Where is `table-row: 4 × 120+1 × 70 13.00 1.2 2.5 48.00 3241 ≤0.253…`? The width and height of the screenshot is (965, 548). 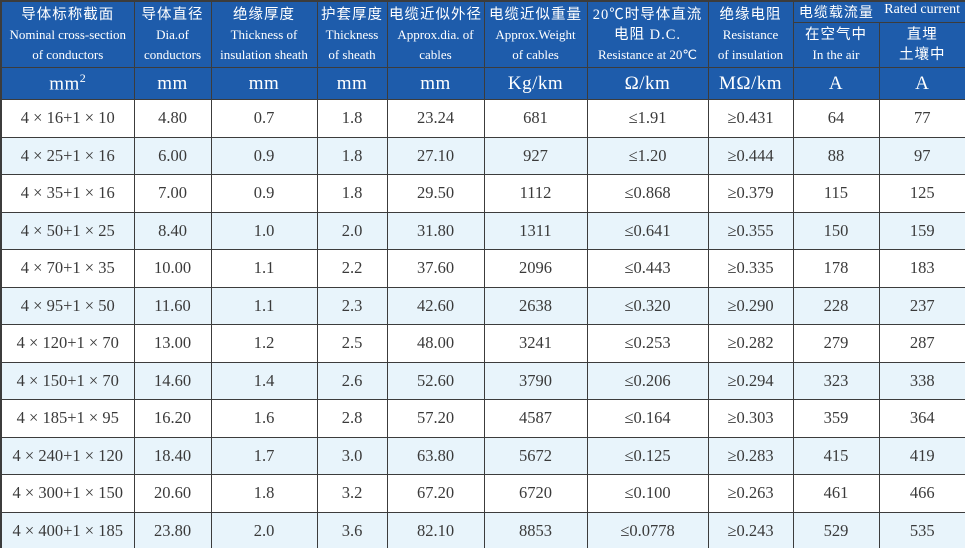
table-row: 4 × 120+1 × 70 13.00 1.2 2.5 48.00 3241 ≤0.253… is located at coordinates (482, 343).